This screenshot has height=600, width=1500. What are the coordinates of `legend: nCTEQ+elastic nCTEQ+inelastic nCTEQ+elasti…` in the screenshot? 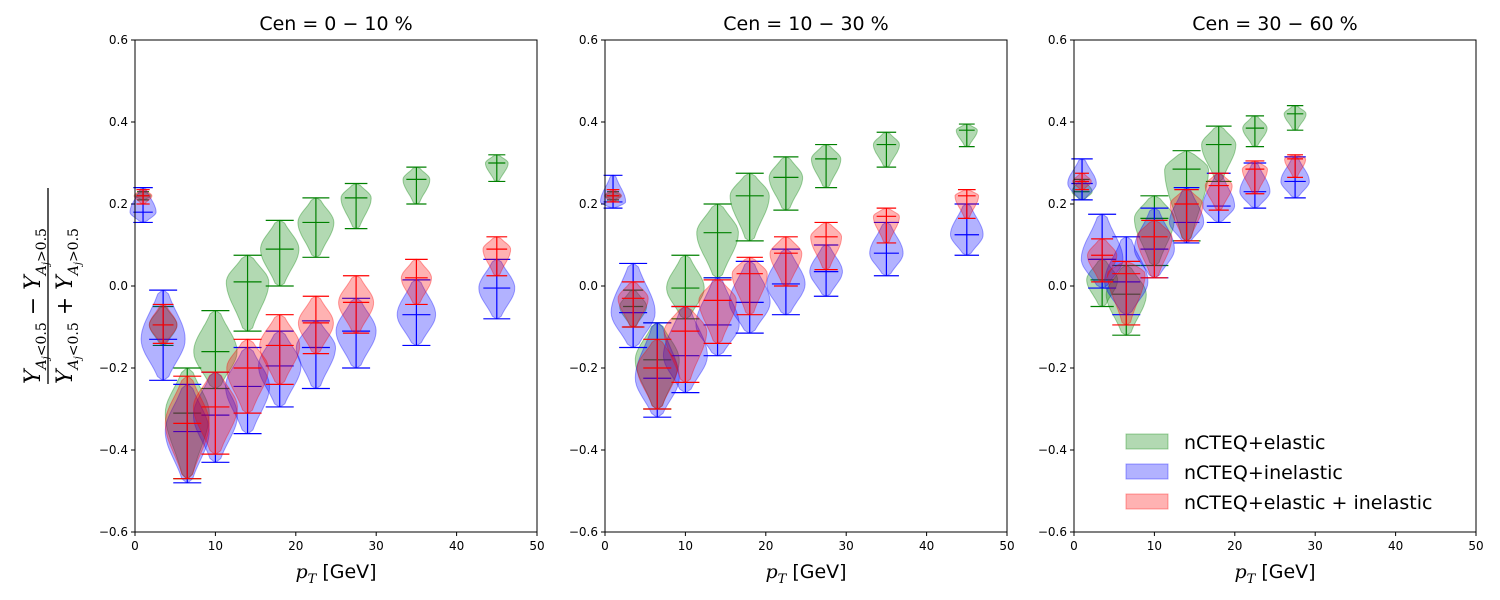 It's located at (1278, 473).